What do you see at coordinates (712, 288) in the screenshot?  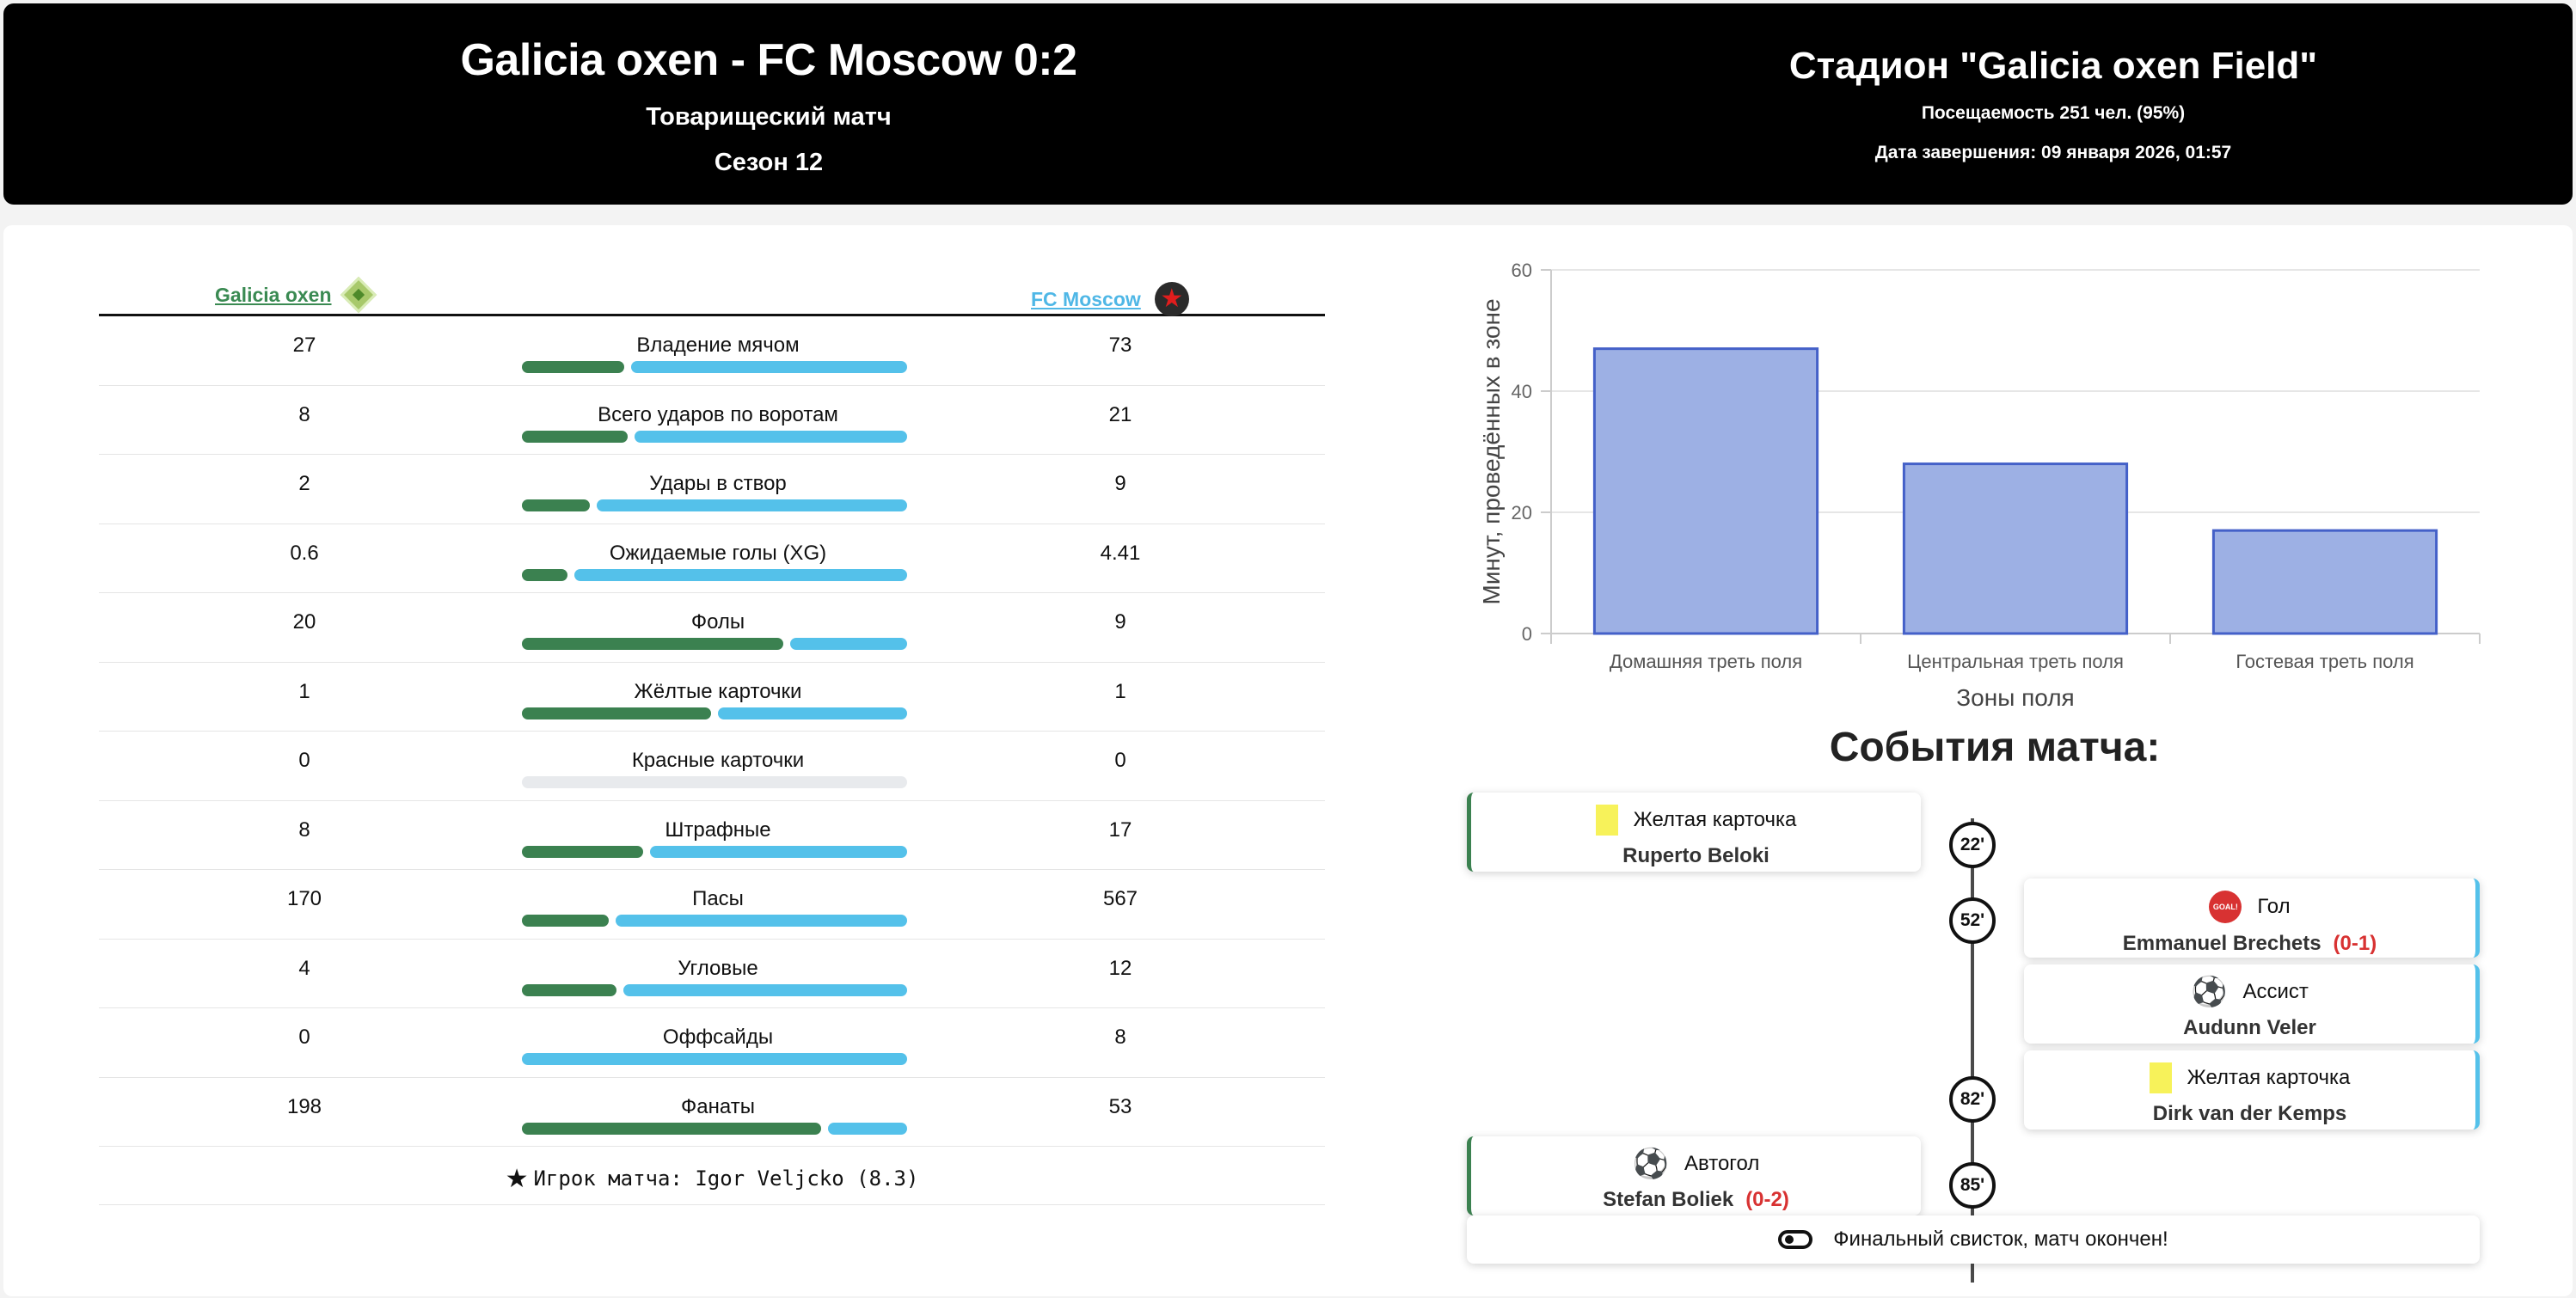 I see `stats-team-header: Galicia oxen FC Moscow ★` at bounding box center [712, 288].